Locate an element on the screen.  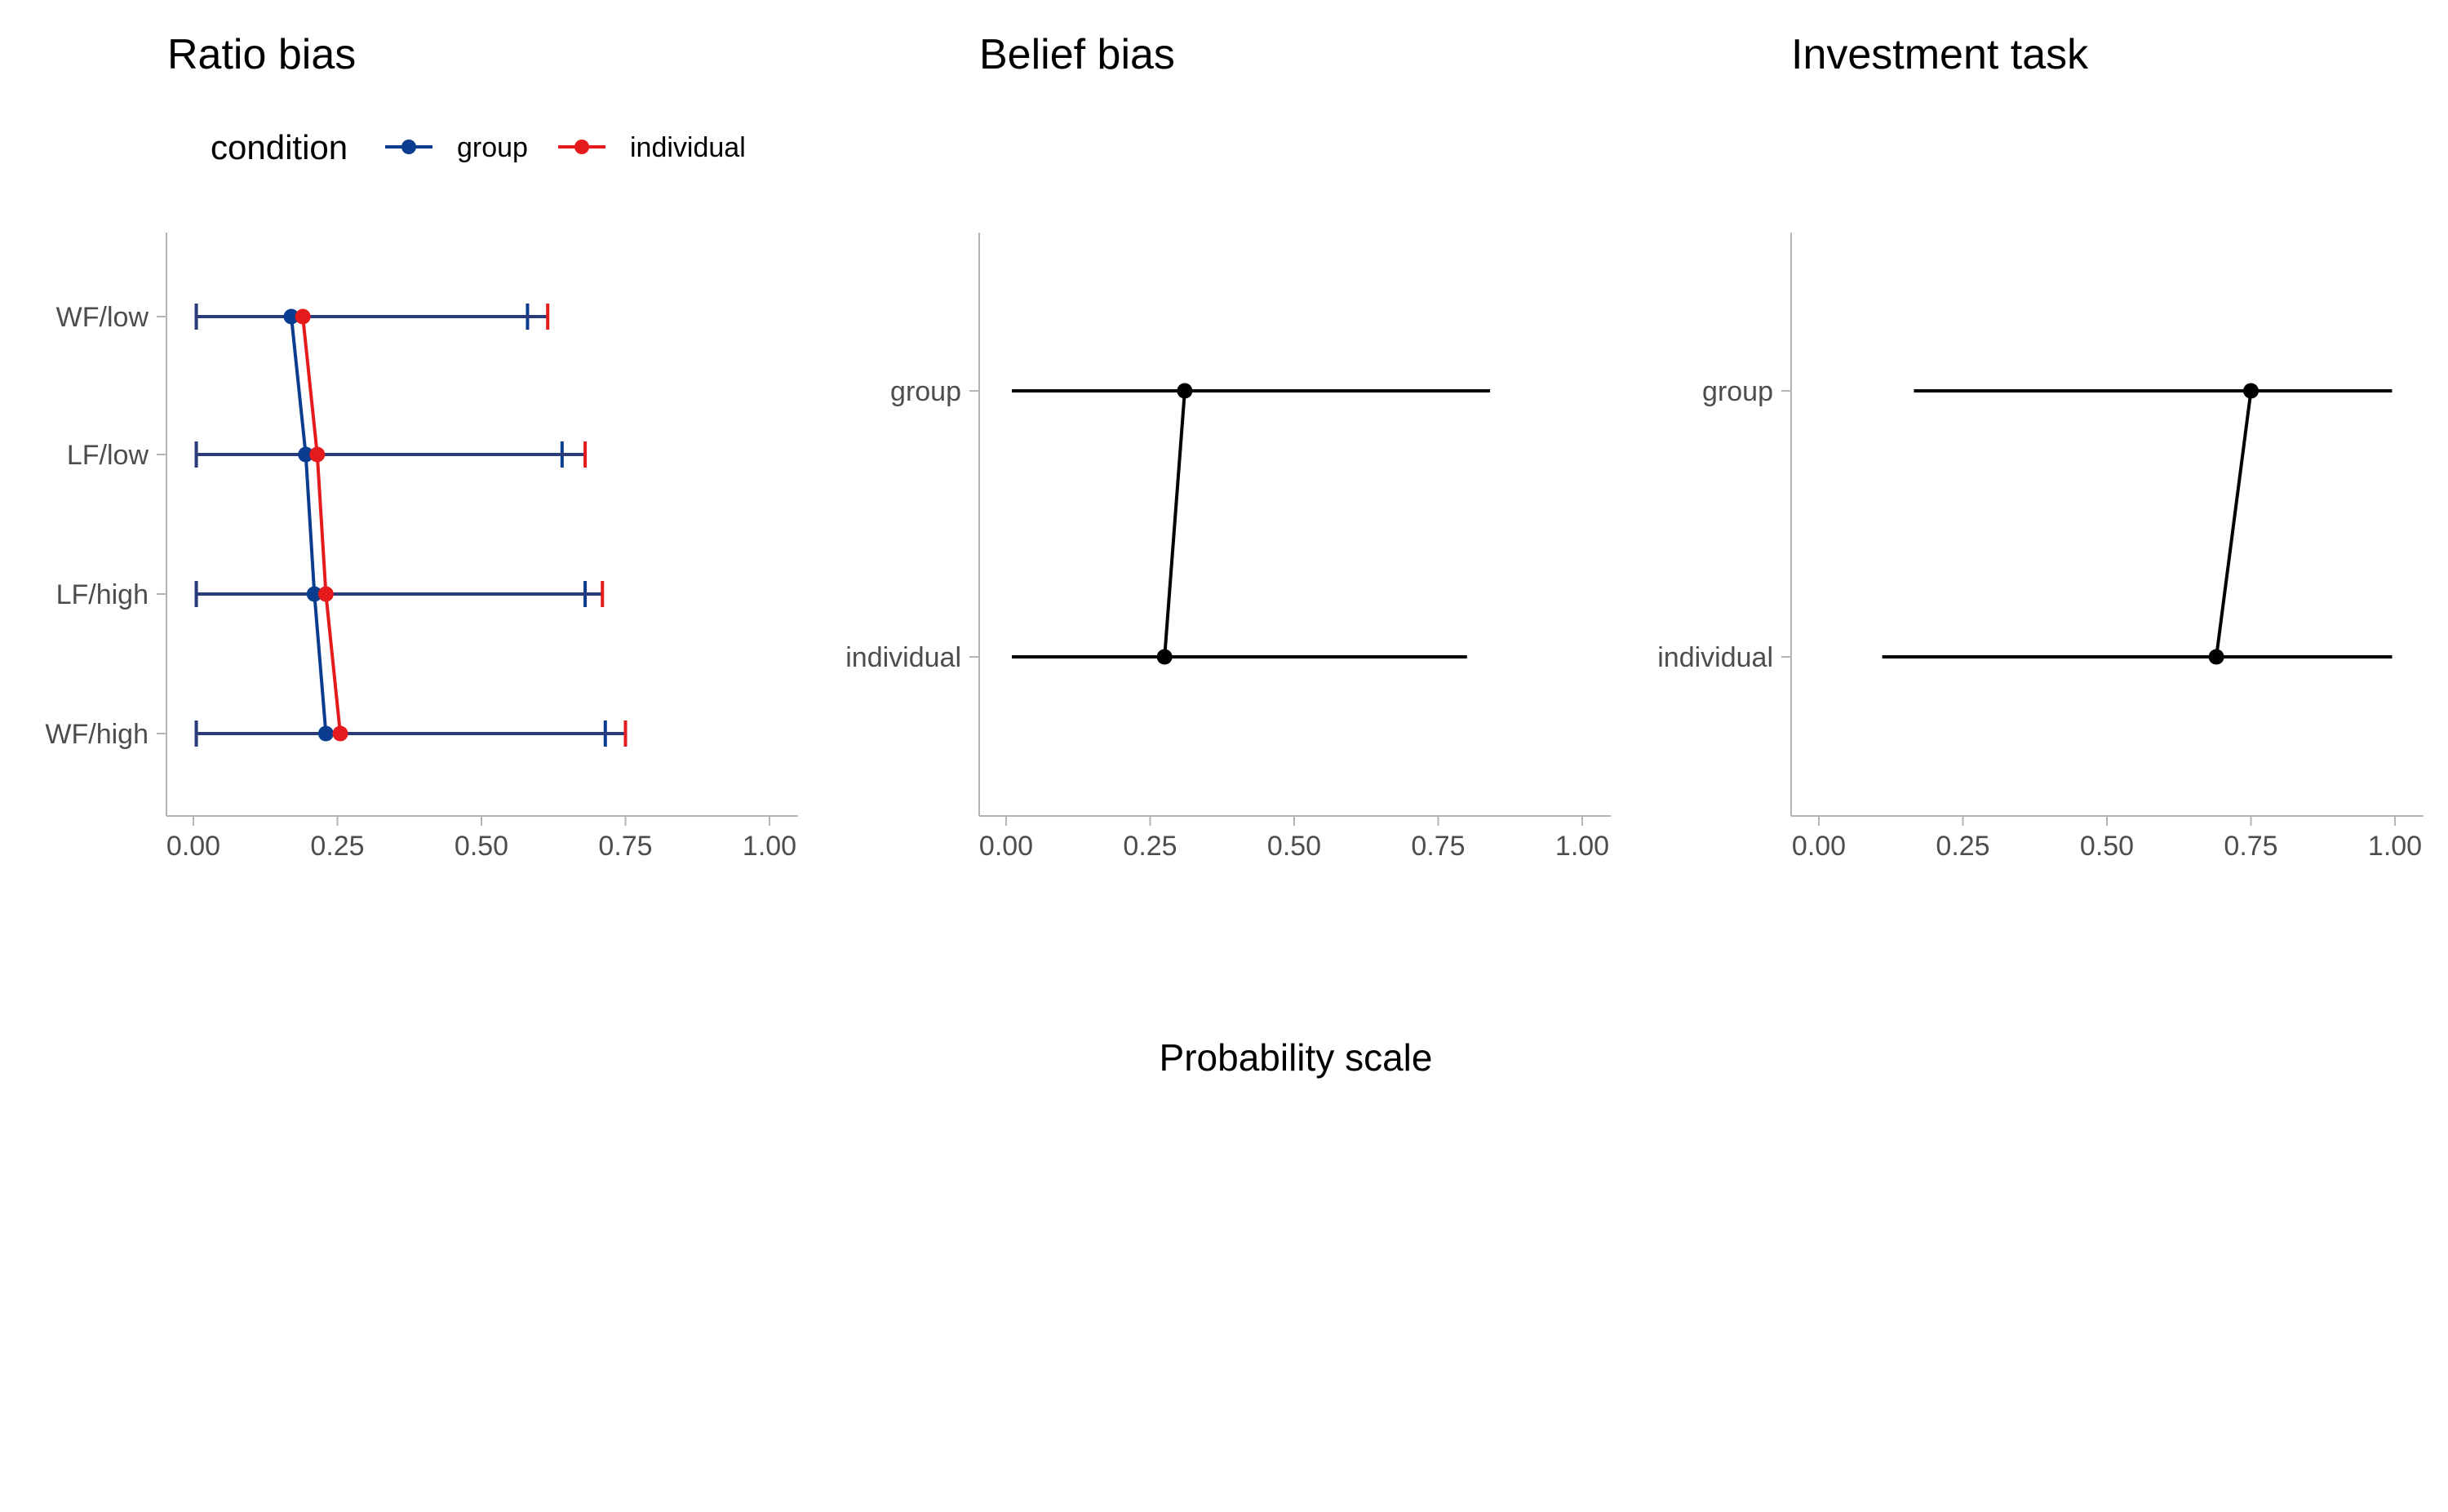
y-tick-label: WF/low is located at coordinates (102, 317).